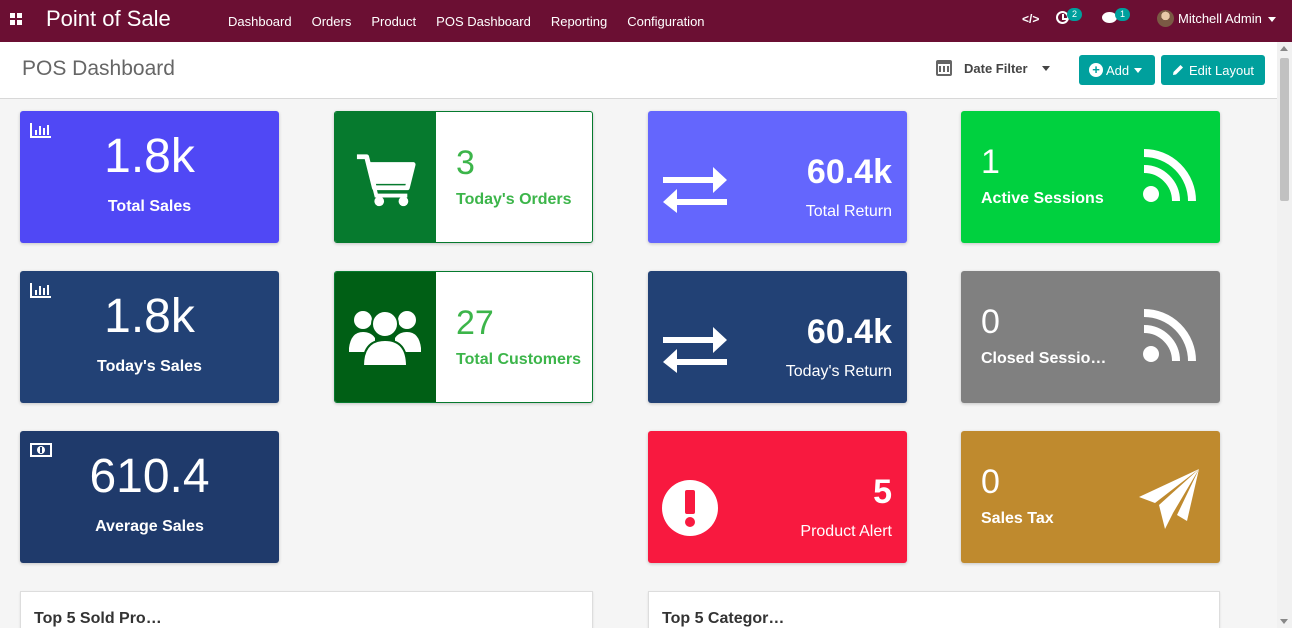 This screenshot has width=1292, height=628. What do you see at coordinates (1165, 18) in the screenshot?
I see `avatar` at bounding box center [1165, 18].